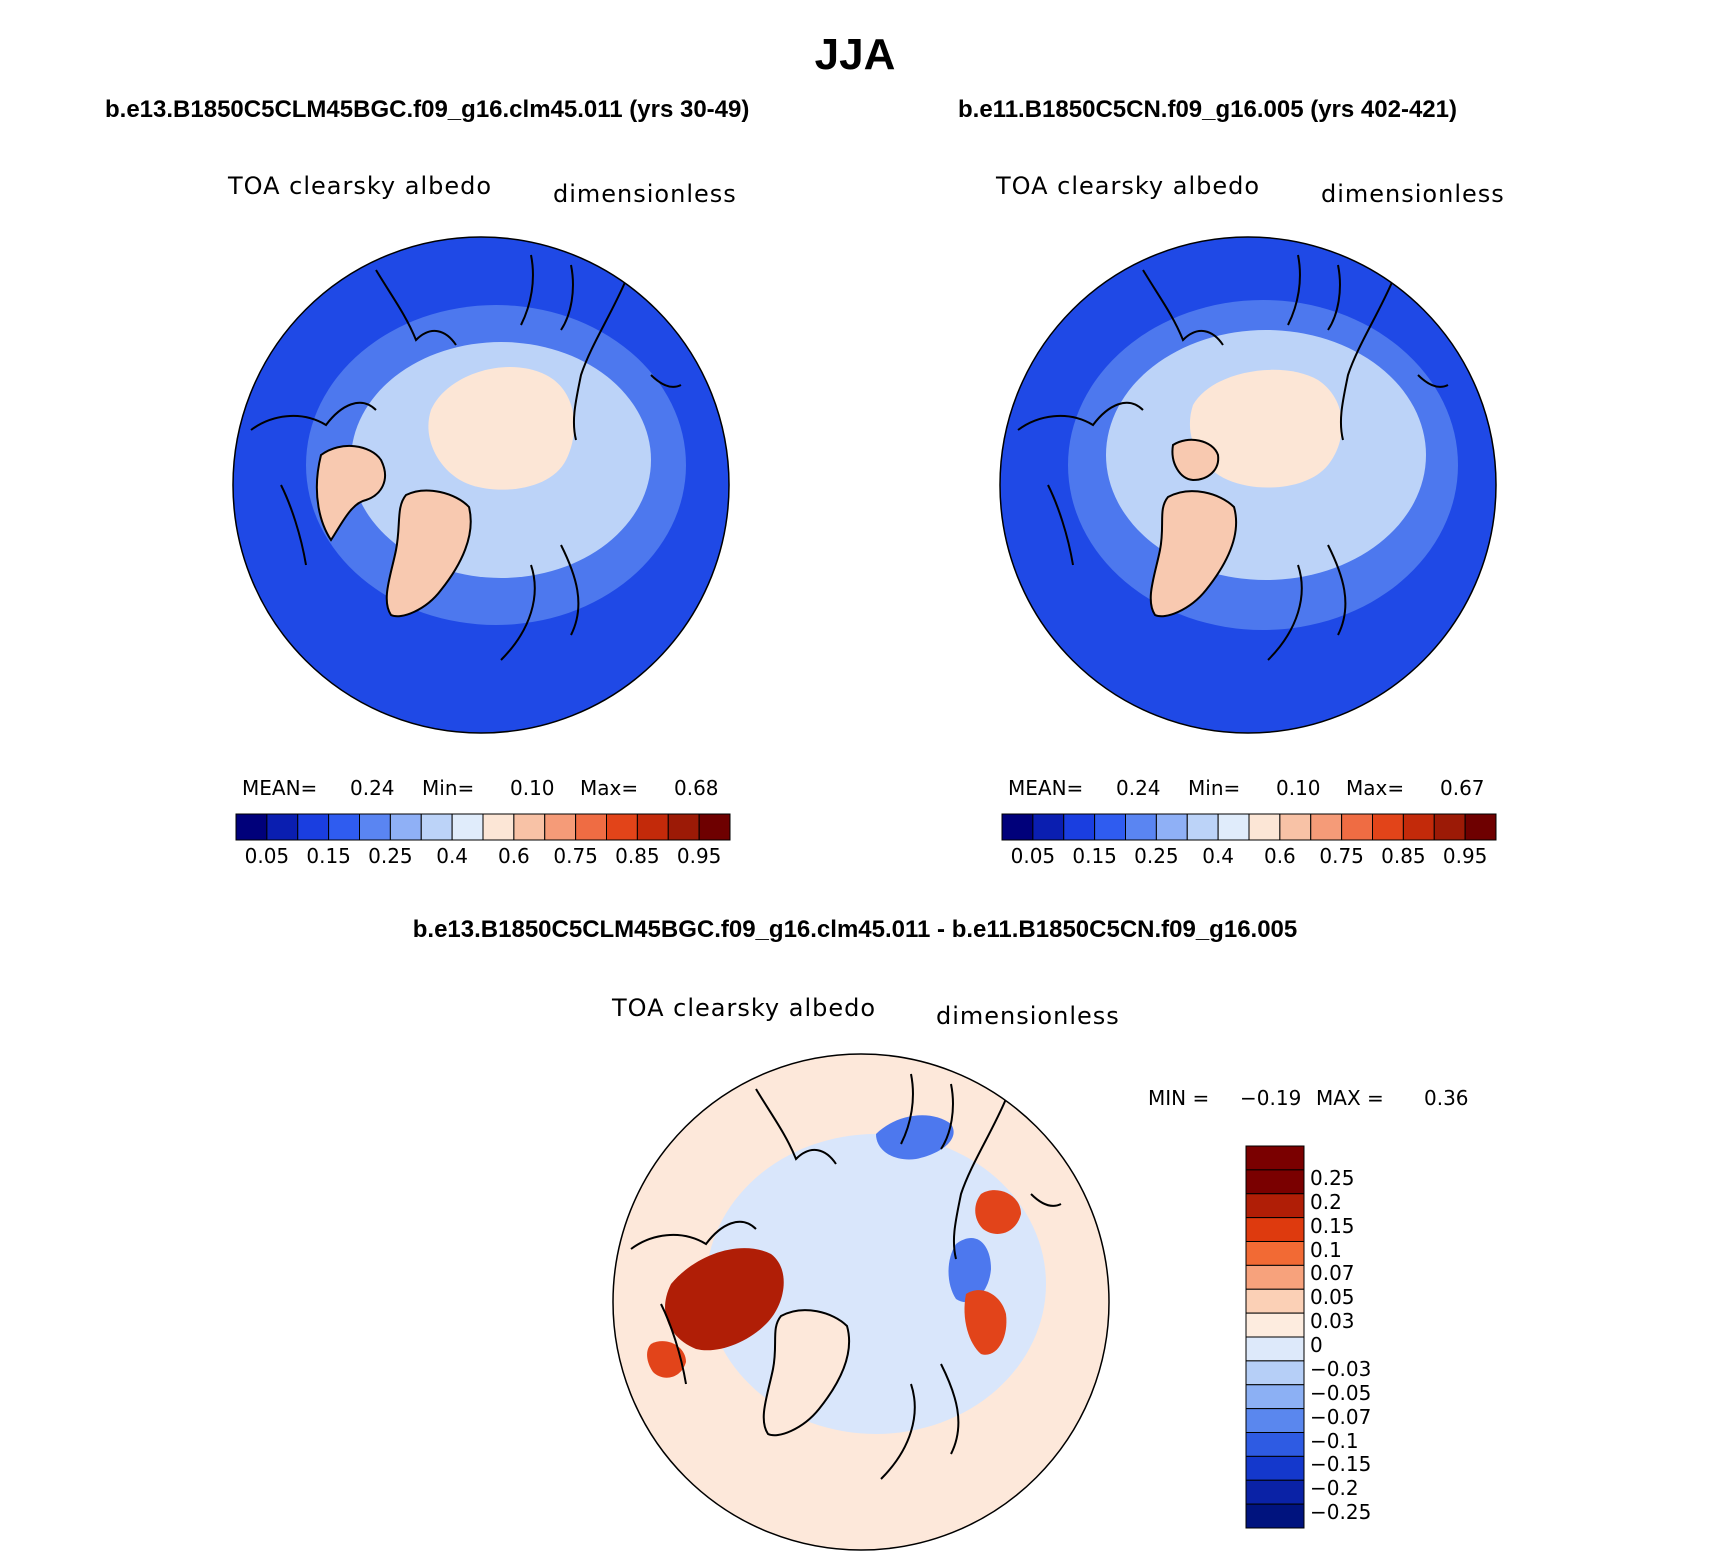 The width and height of the screenshot is (1710, 1554). I want to click on diff-positive-patch-hudson, so click(666, 1359).